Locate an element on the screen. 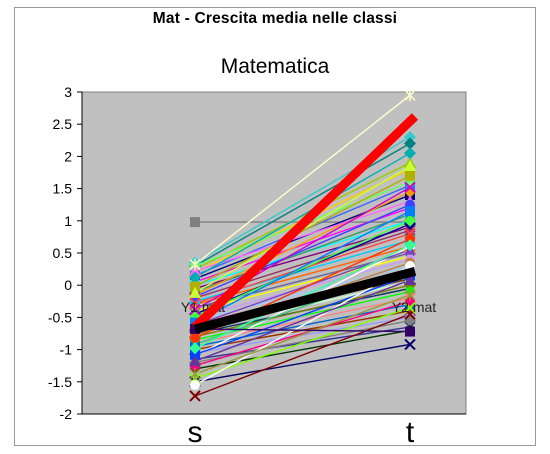 The width and height of the screenshot is (550, 454). chart-title: Mat - Crescita media nelle classi is located at coordinates (275, 18).